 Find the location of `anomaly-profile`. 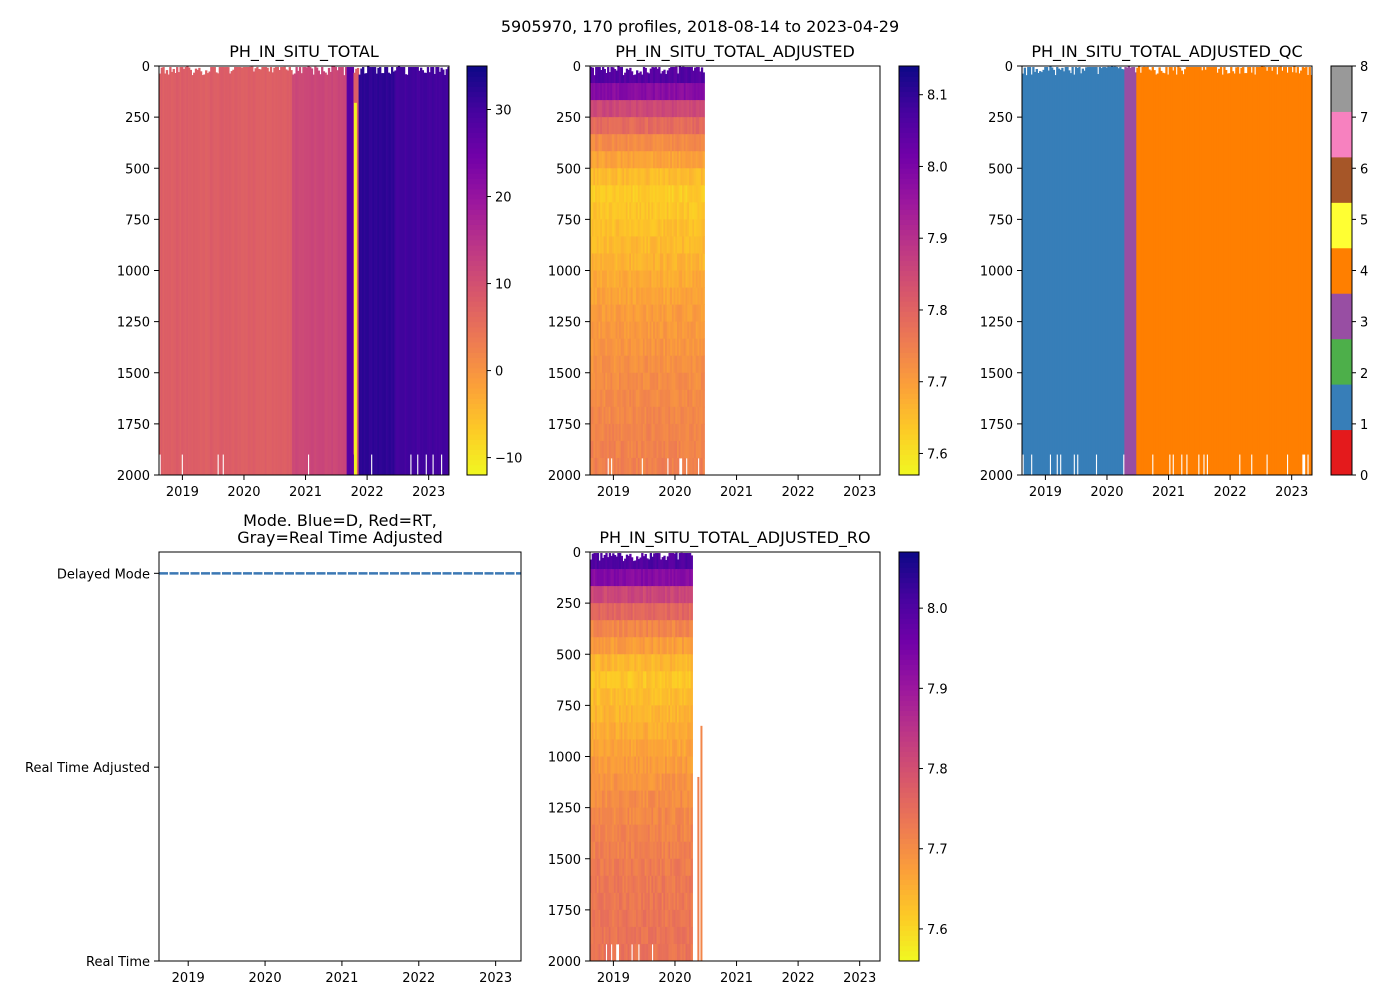

anomaly-profile is located at coordinates (355, 288).